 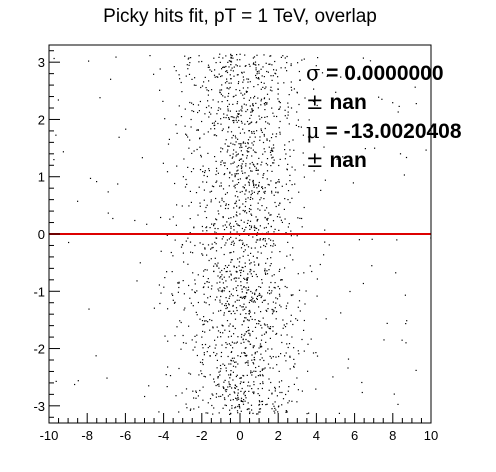 I want to click on plus-minus-symbol: ±, so click(x=315, y=160).